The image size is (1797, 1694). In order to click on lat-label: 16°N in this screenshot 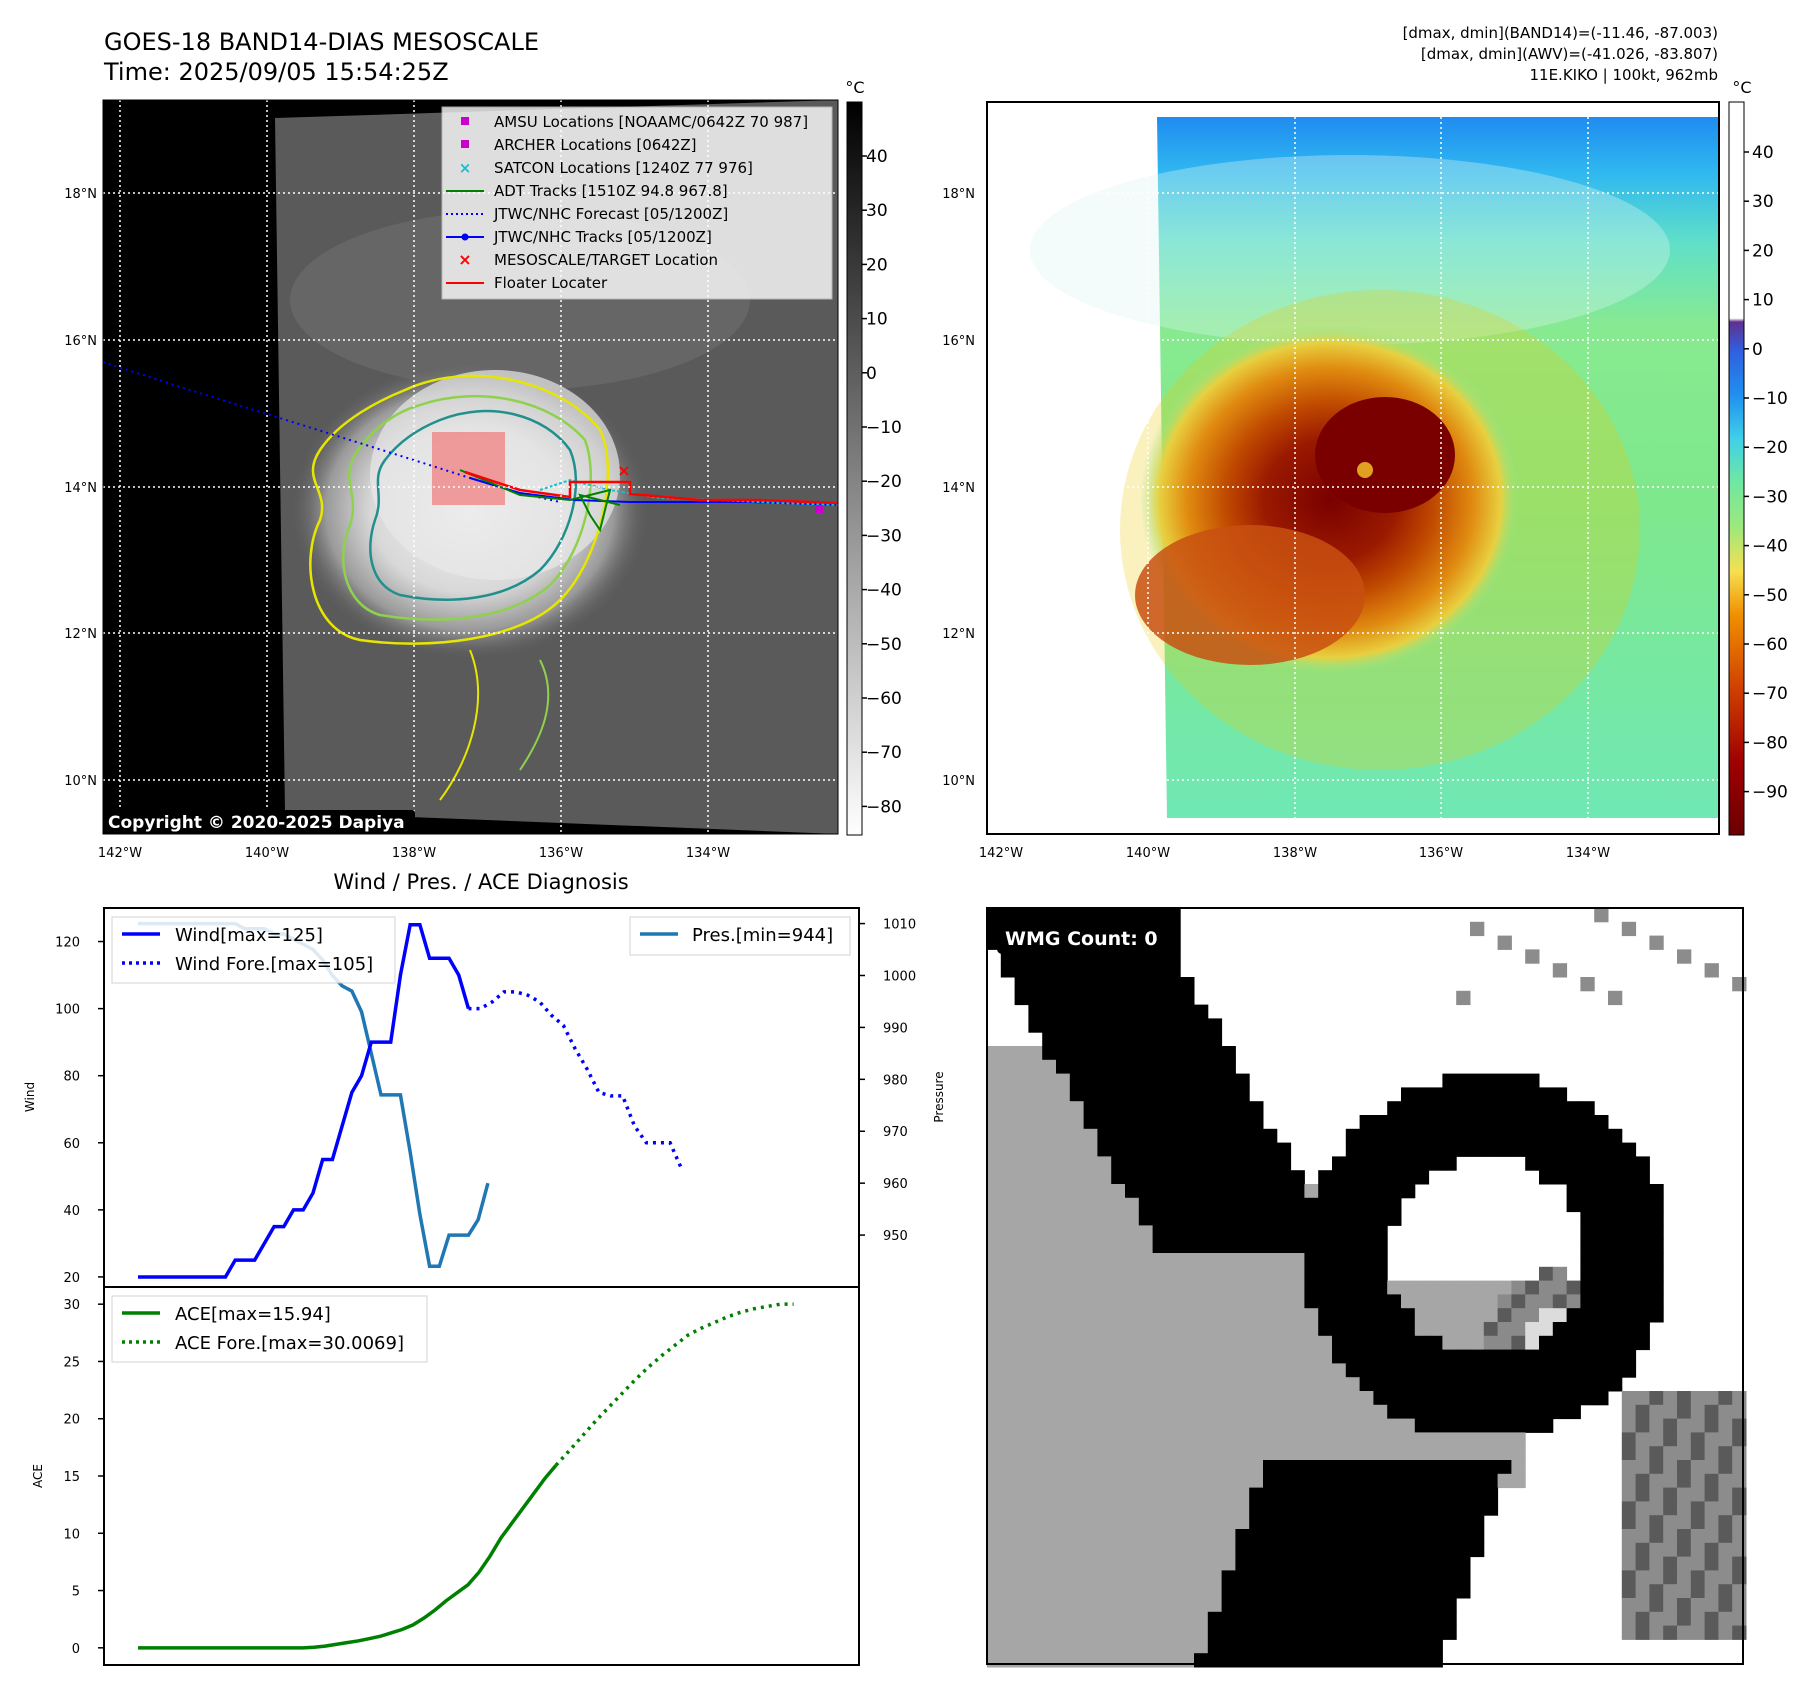, I will do `click(80, 341)`.